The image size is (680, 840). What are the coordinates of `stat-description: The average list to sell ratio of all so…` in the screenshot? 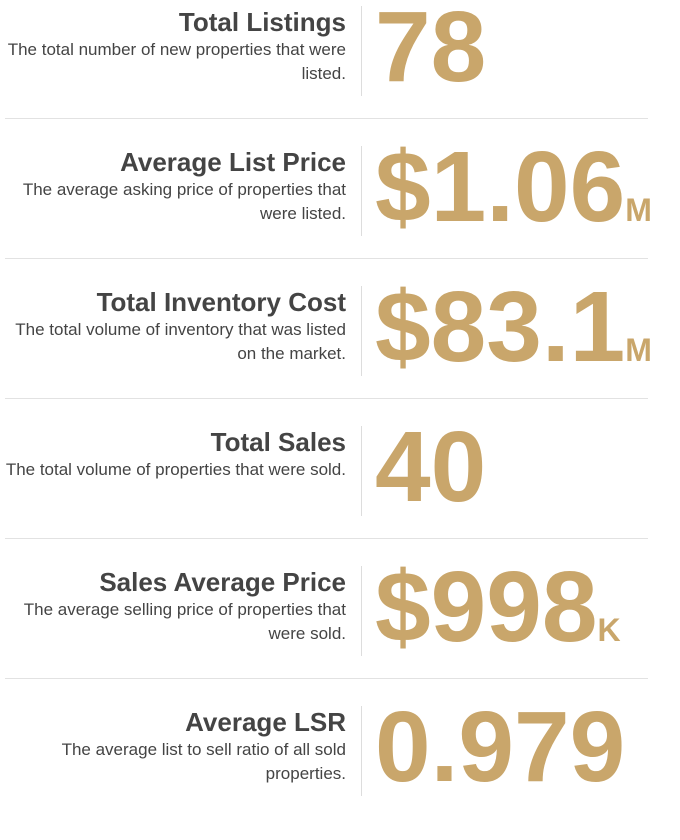 It's located at (203, 761).